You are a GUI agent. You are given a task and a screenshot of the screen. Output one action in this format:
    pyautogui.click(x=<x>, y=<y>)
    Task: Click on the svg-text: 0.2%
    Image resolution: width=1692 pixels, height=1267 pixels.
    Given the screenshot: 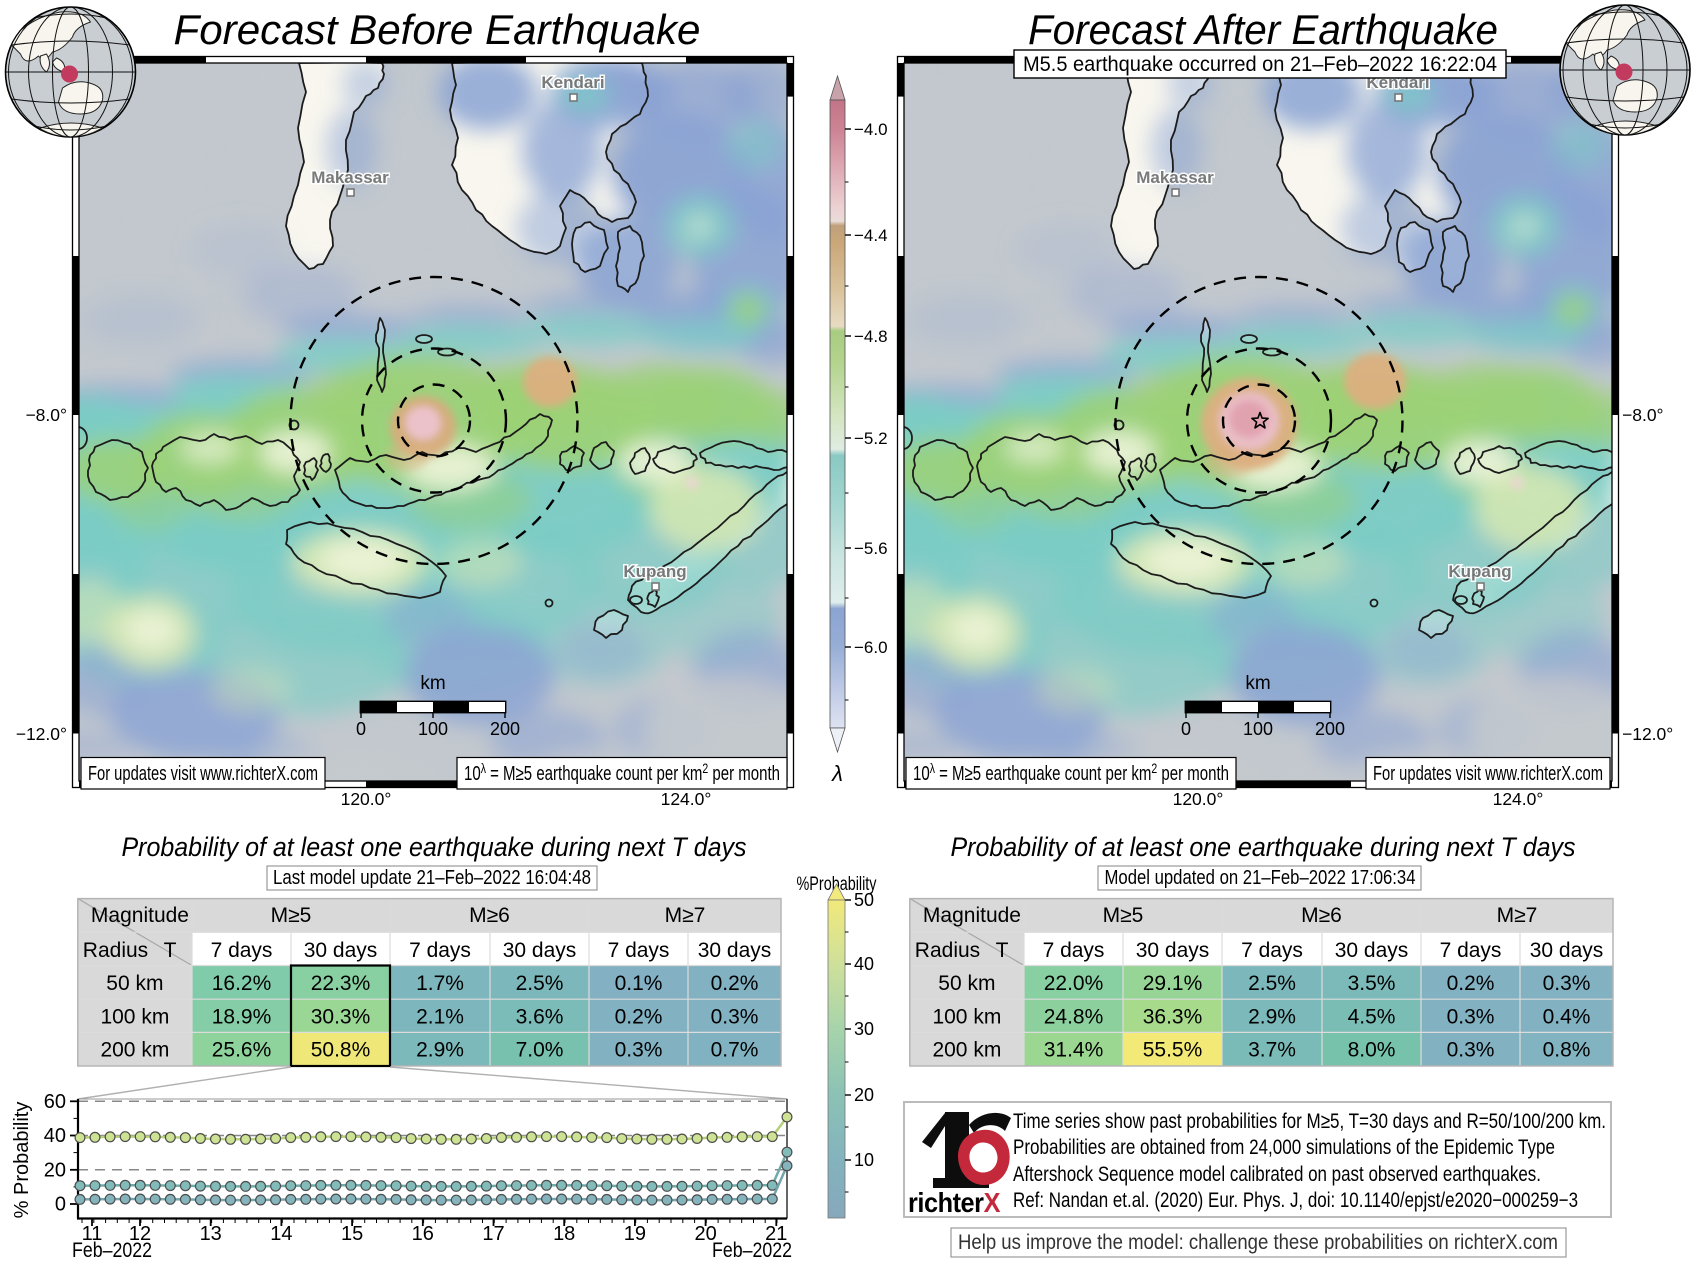 What is the action you would take?
    pyautogui.click(x=1471, y=983)
    